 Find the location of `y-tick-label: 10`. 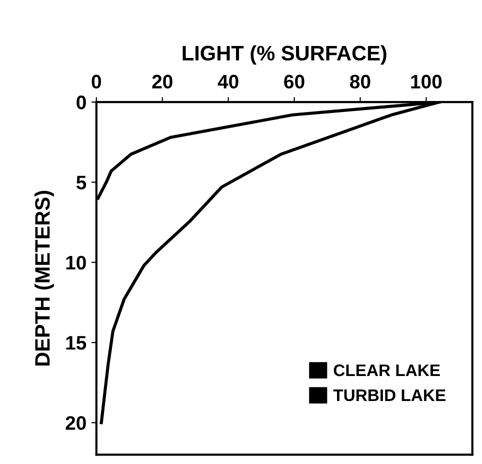

y-tick-label: 10 is located at coordinates (76, 263).